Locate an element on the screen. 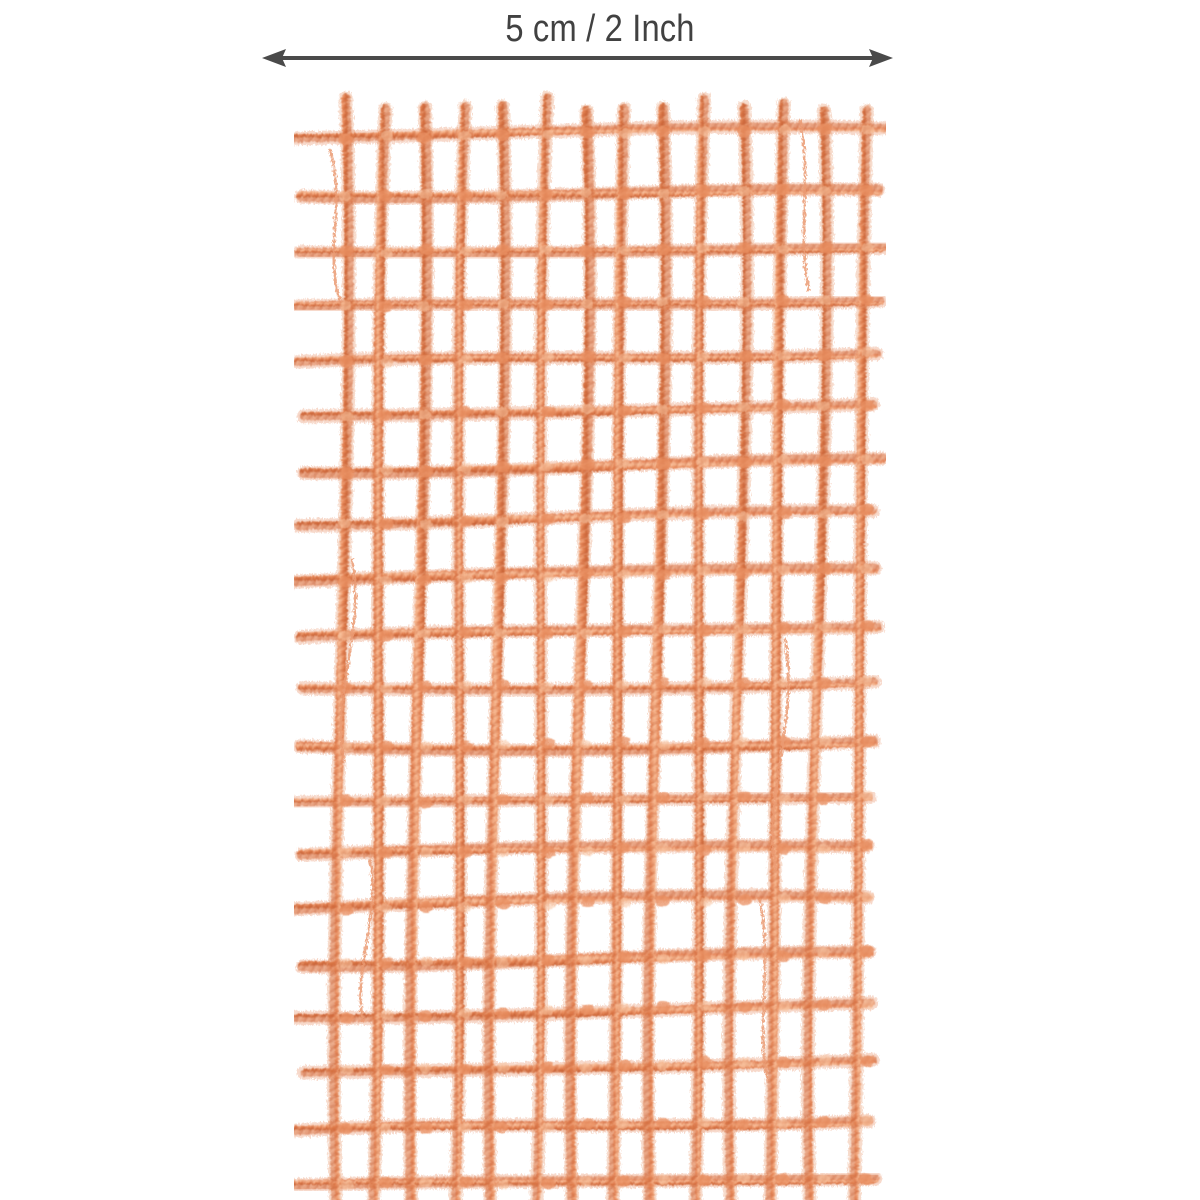 This screenshot has width=1200, height=1200. scale-double-arrow is located at coordinates (577, 58).